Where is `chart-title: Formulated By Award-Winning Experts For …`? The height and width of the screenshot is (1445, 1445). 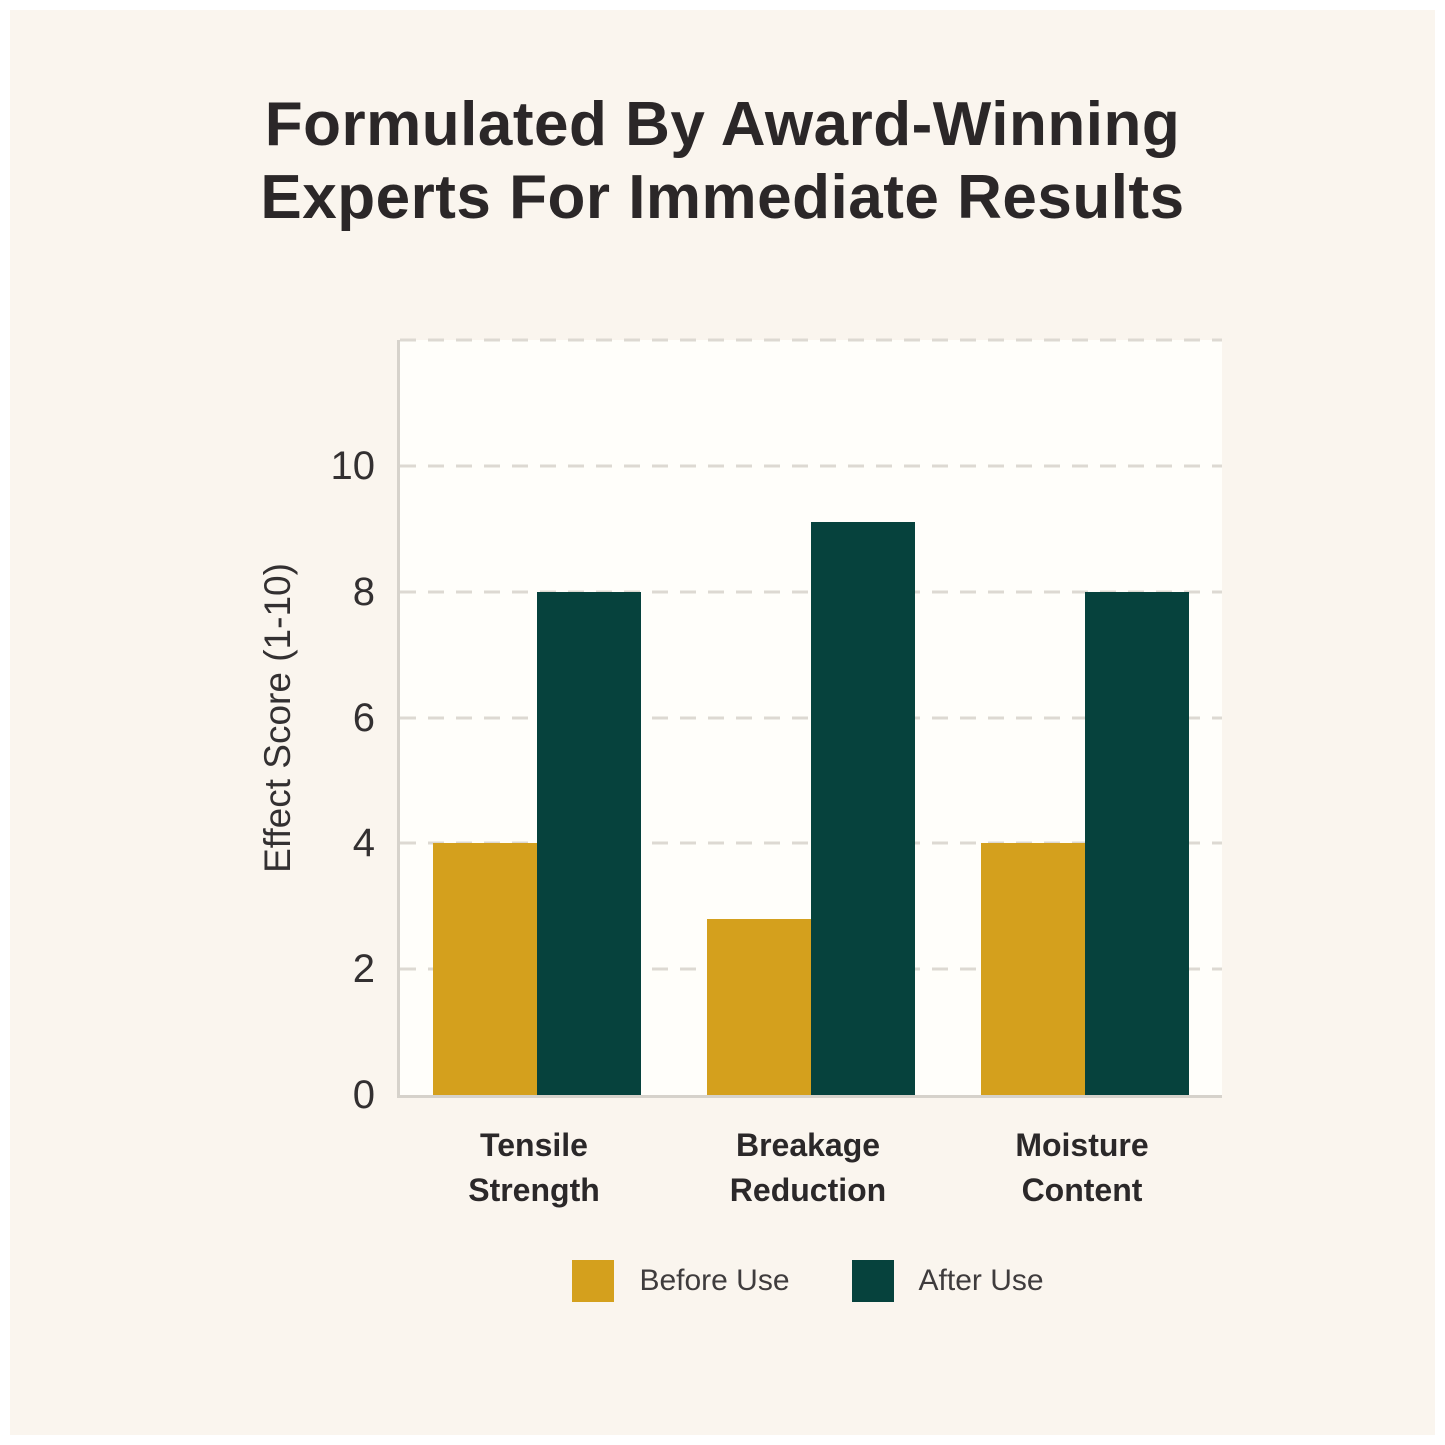 chart-title: Formulated By Award-Winning Experts For … is located at coordinates (722, 161).